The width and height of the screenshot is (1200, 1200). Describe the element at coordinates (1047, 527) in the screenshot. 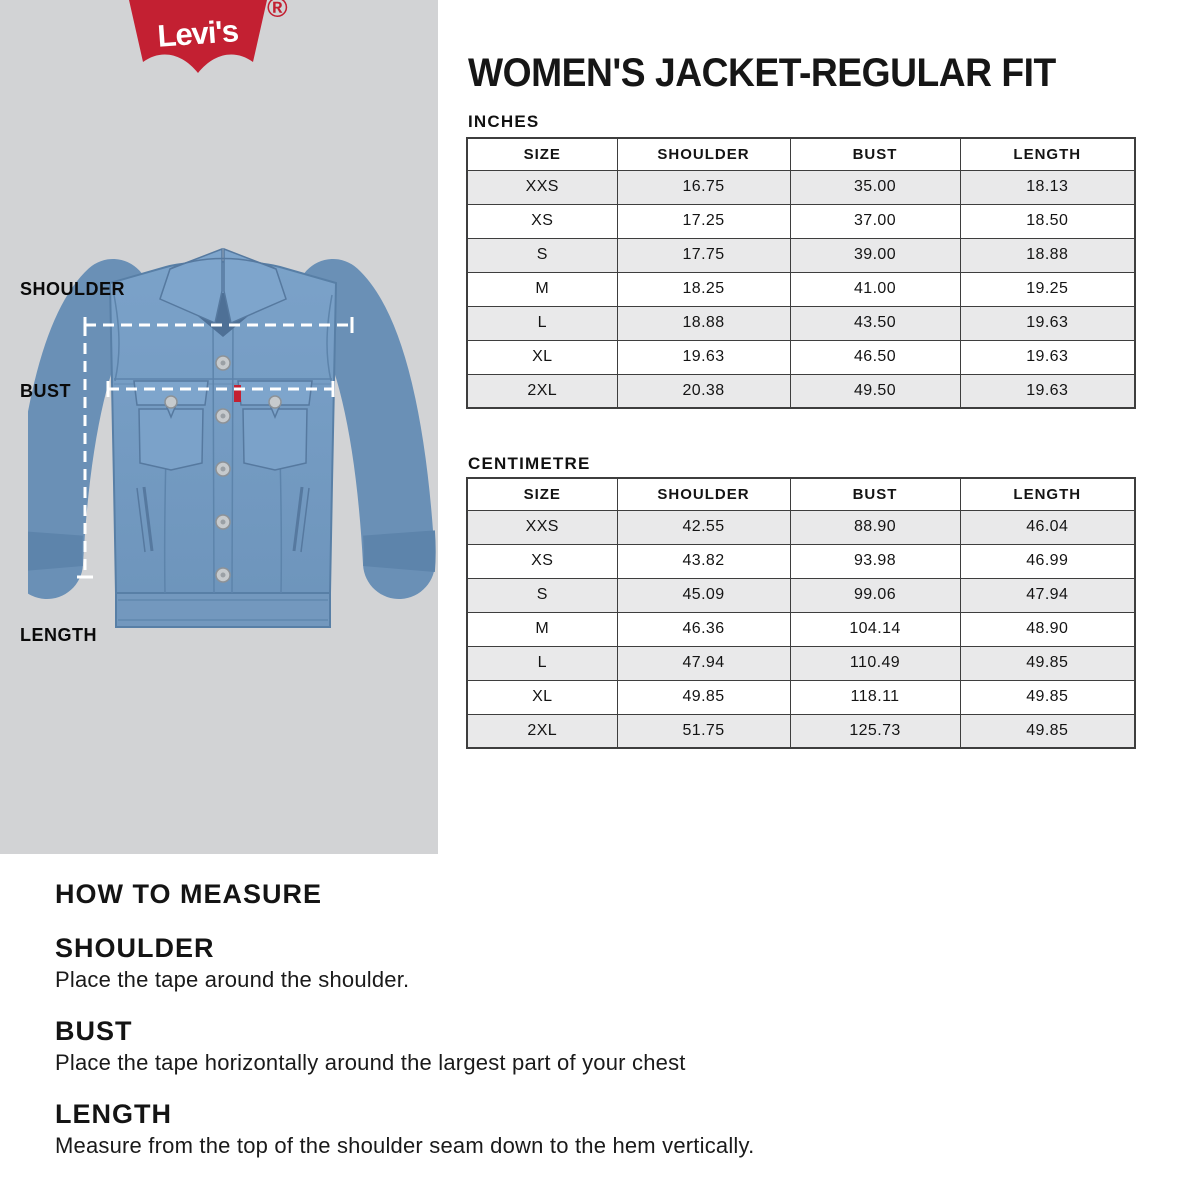

I see `size-cell: 46.04` at that location.